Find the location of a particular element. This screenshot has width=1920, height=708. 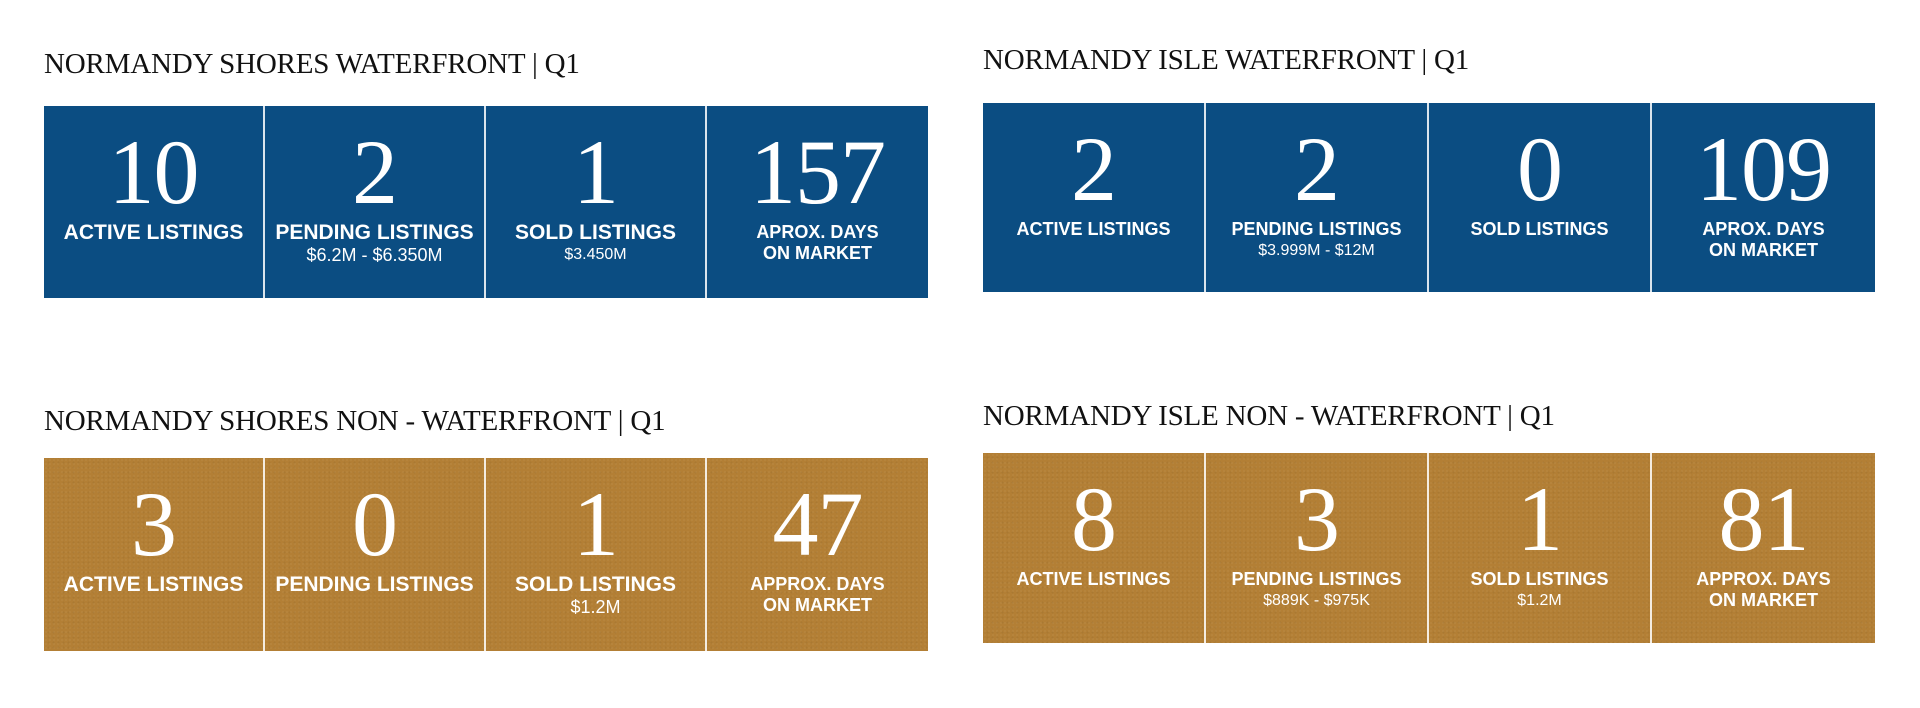

stat-days-on-market: 157 APROX. DAYS ON MARKET is located at coordinates (817, 202).